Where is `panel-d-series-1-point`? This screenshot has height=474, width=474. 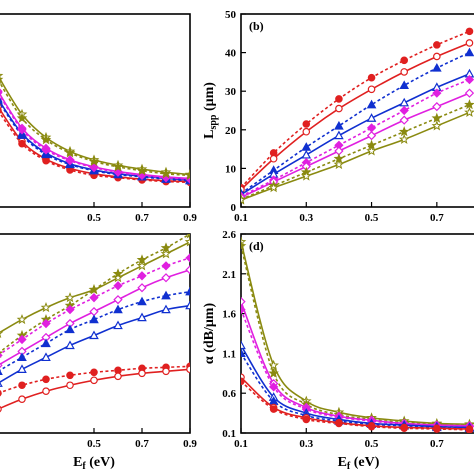
panel-d-series-1-point is located at coordinates (273, 372).